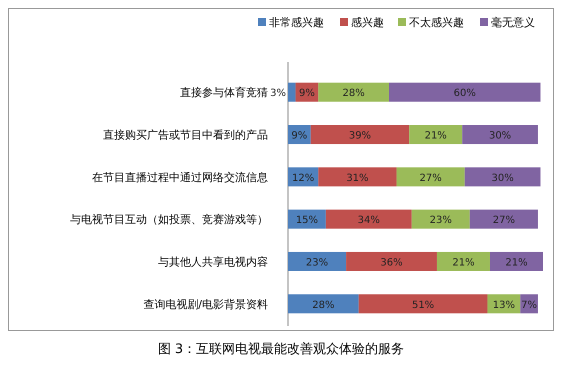  What do you see at coordinates (185, 135) in the screenshot?
I see `y-tick-label: 直接购买广告或节目中看到的产品` at bounding box center [185, 135].